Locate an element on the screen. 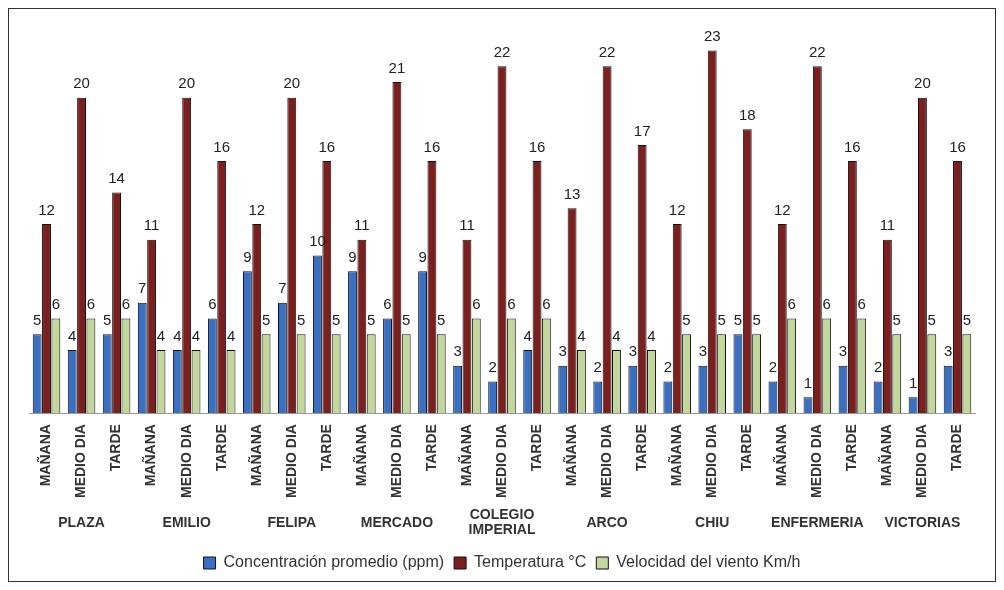  data-label: 13 is located at coordinates (572, 193).